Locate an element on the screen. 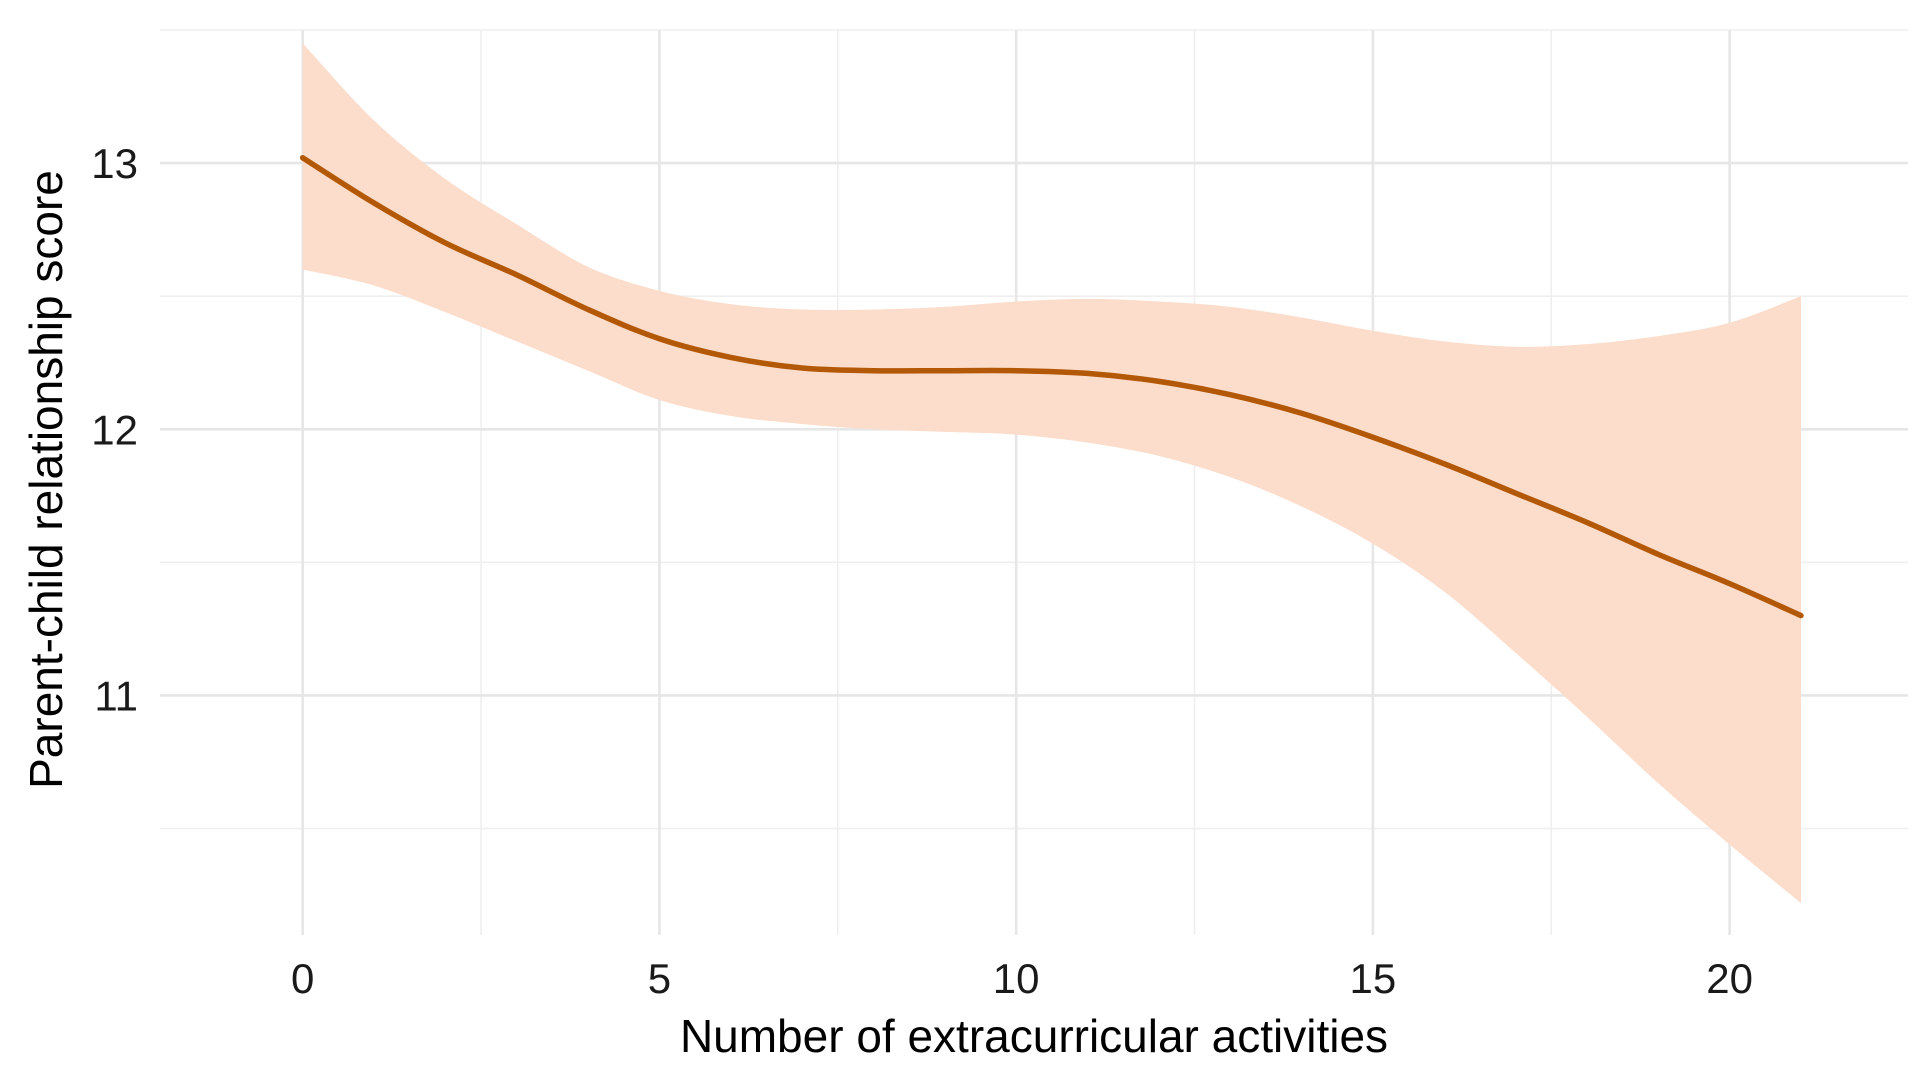  y-tick-label: 11 is located at coordinates (116, 695).